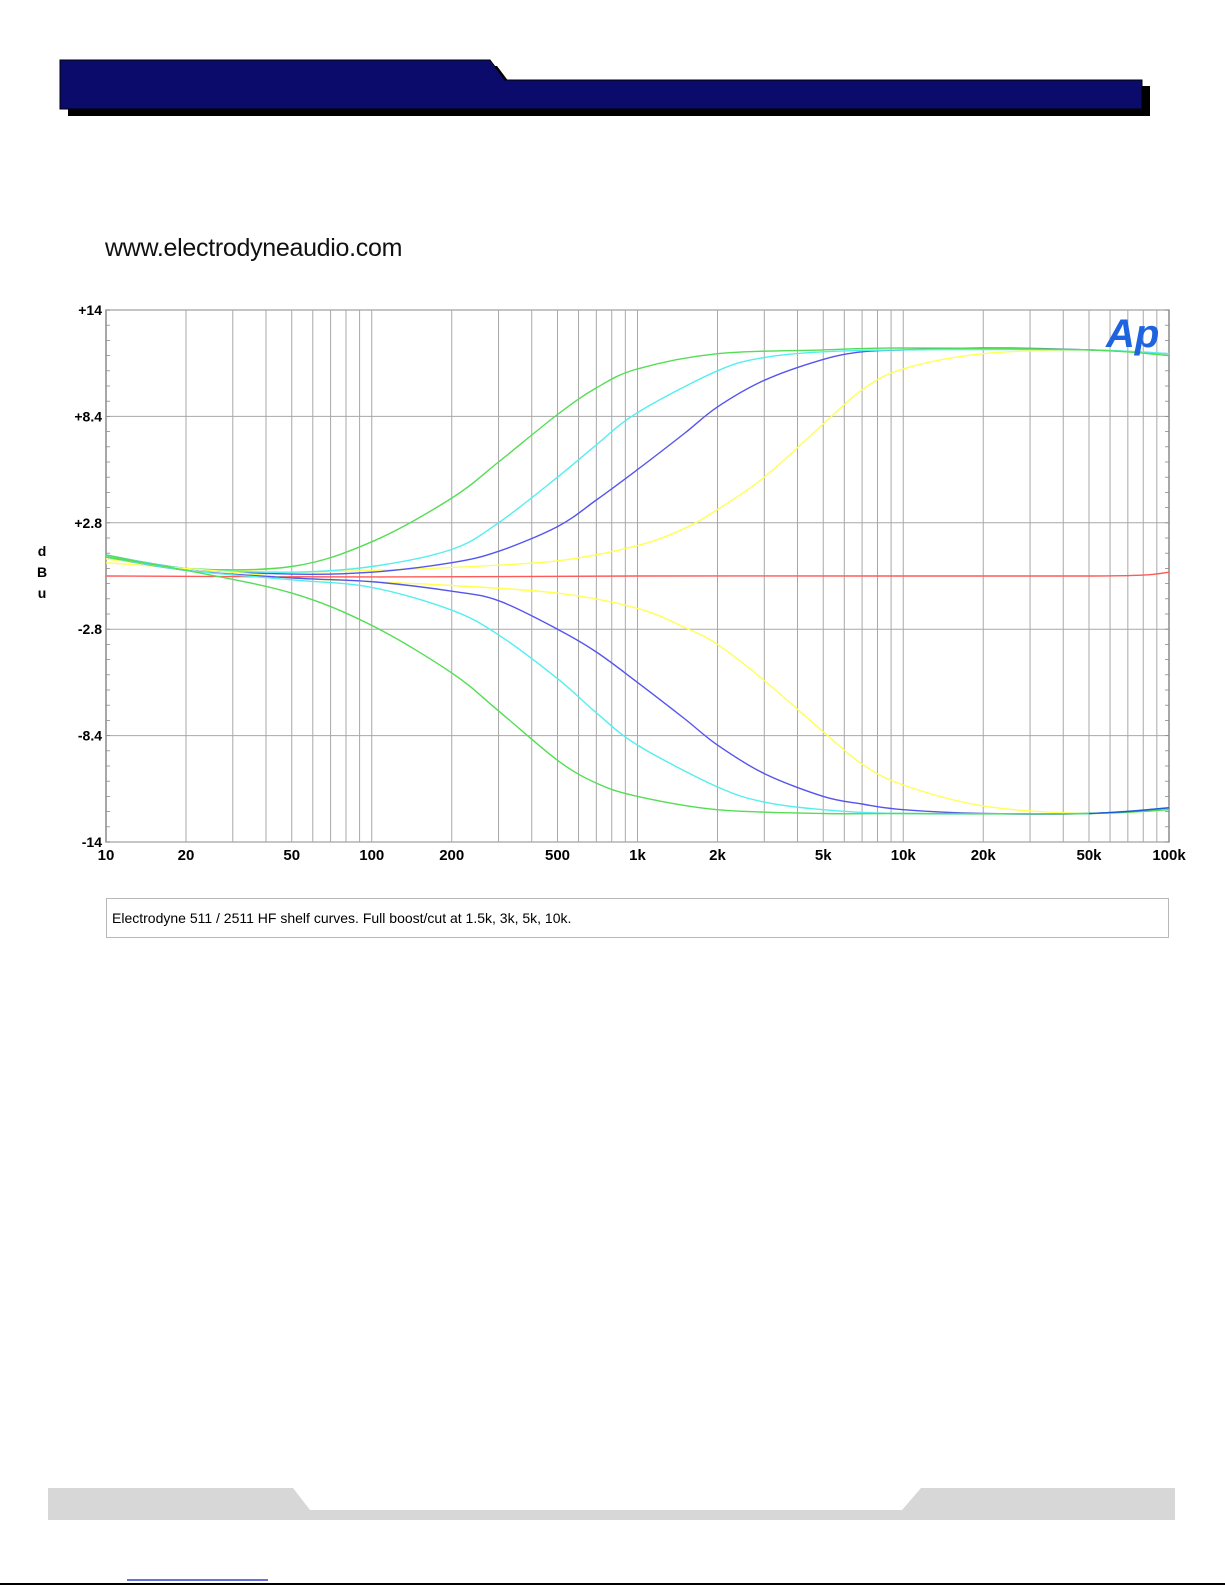  Describe the element at coordinates (601, 84) in the screenshot. I see `header-bar-fill` at that location.